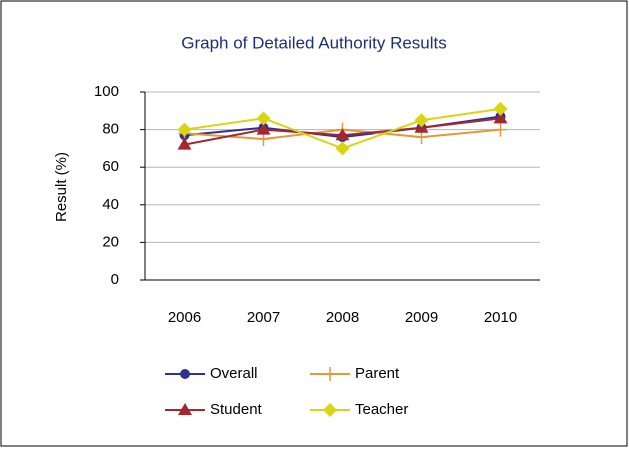  What do you see at coordinates (110, 204) in the screenshot?
I see `y-tick-label: 40` at bounding box center [110, 204].